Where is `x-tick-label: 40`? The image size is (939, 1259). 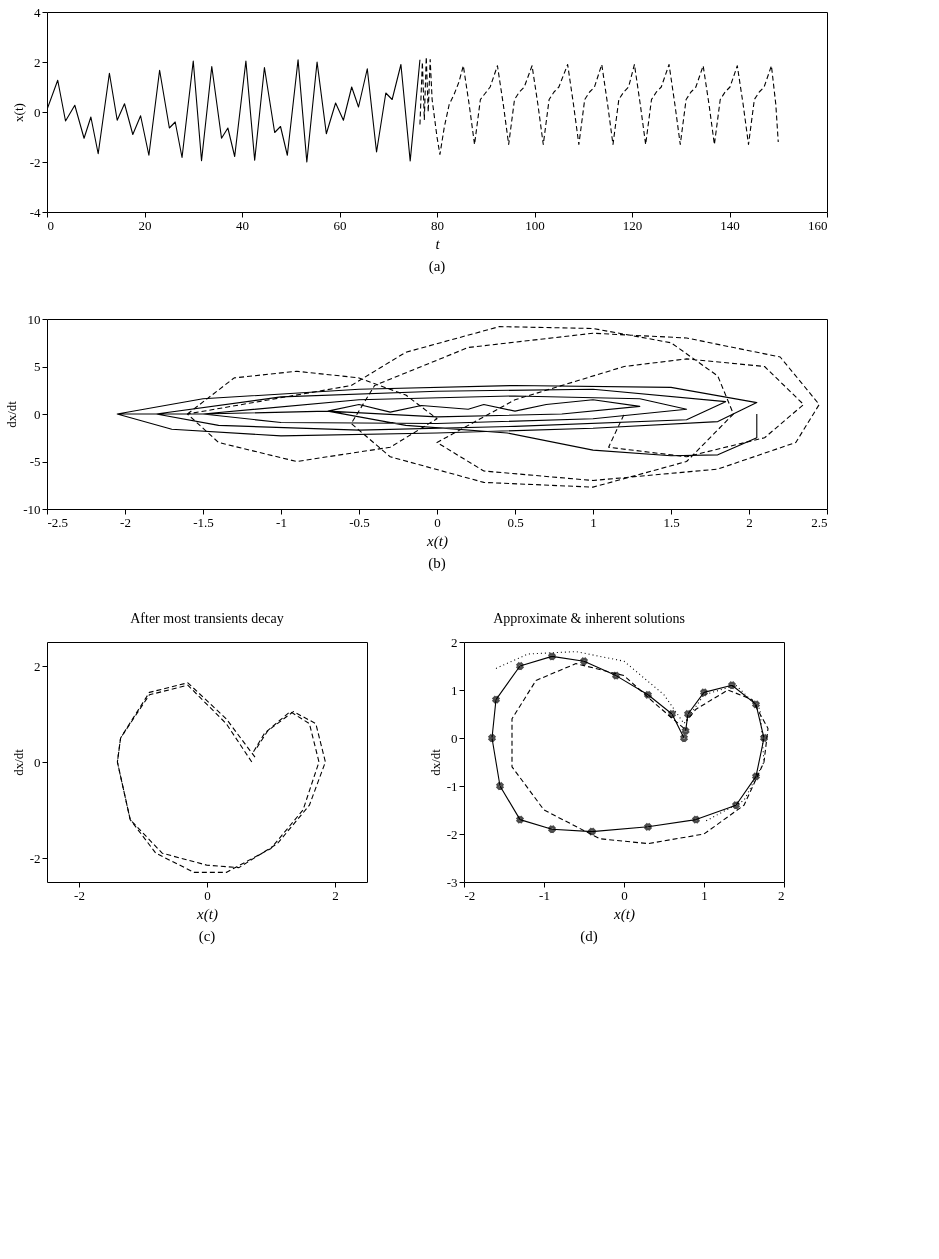 x-tick-label: 40 is located at coordinates (242, 225).